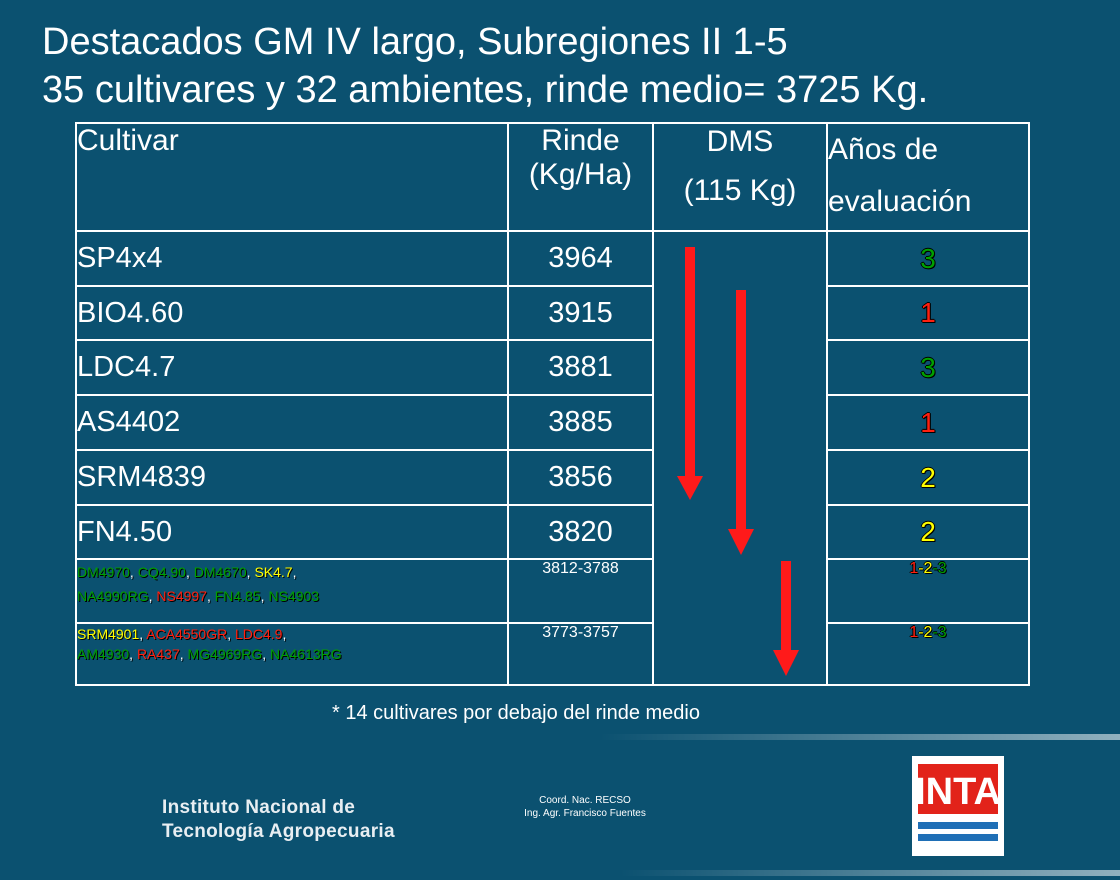 The image size is (1120, 880). I want to click on rinde-range-cell: 3773-3757, so click(580, 654).